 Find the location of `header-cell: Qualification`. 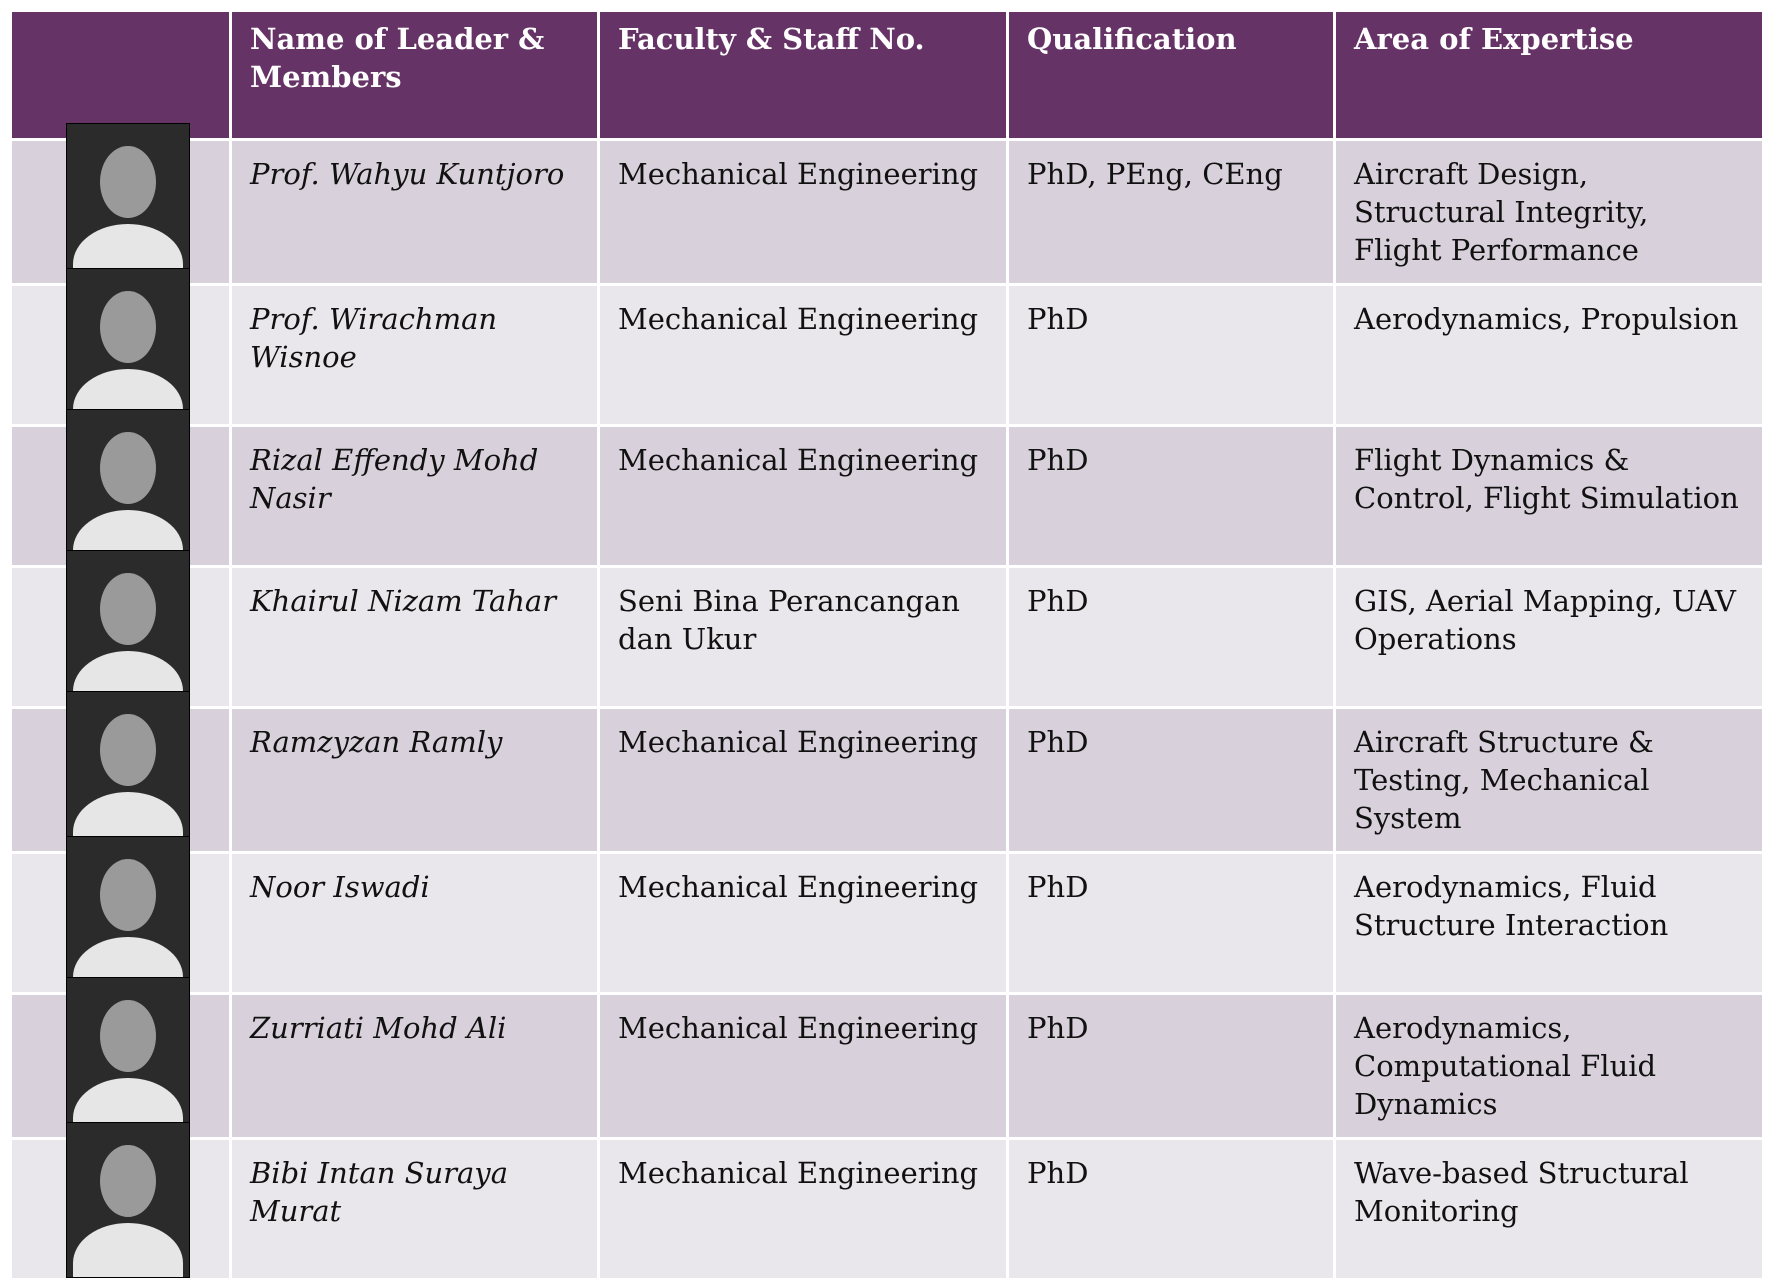

header-cell: Qualification is located at coordinates (1171, 75).